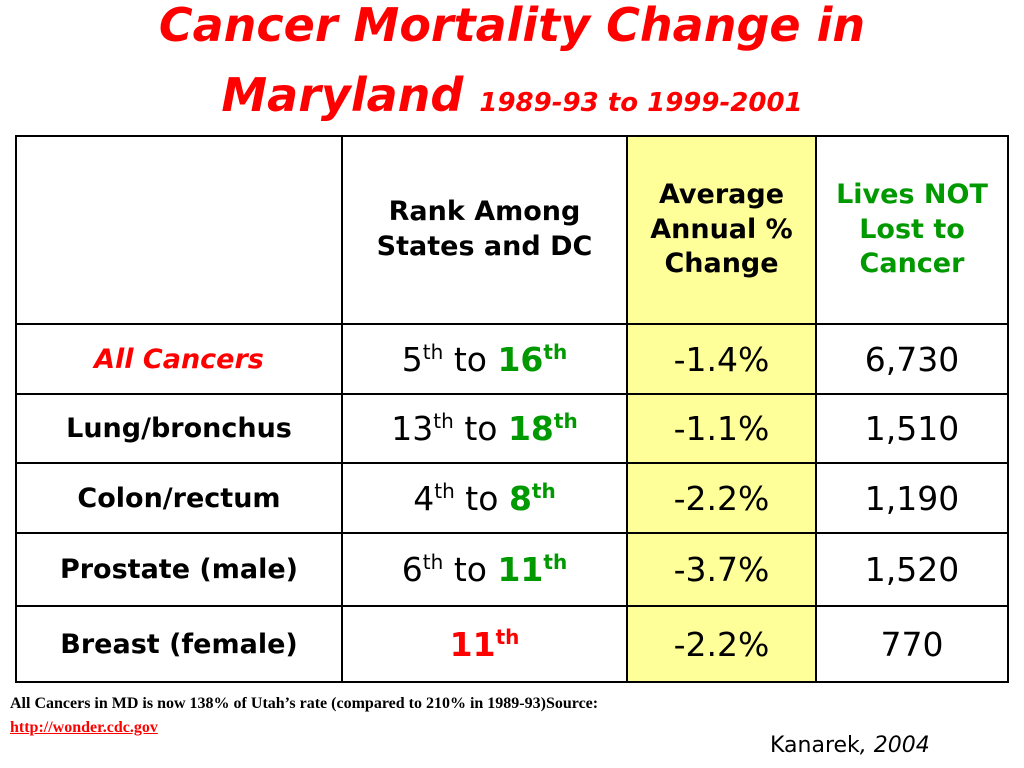 The image size is (1024, 768). I want to click on table-row: Breast (female) 11th -2.2% 770, so click(512, 644).